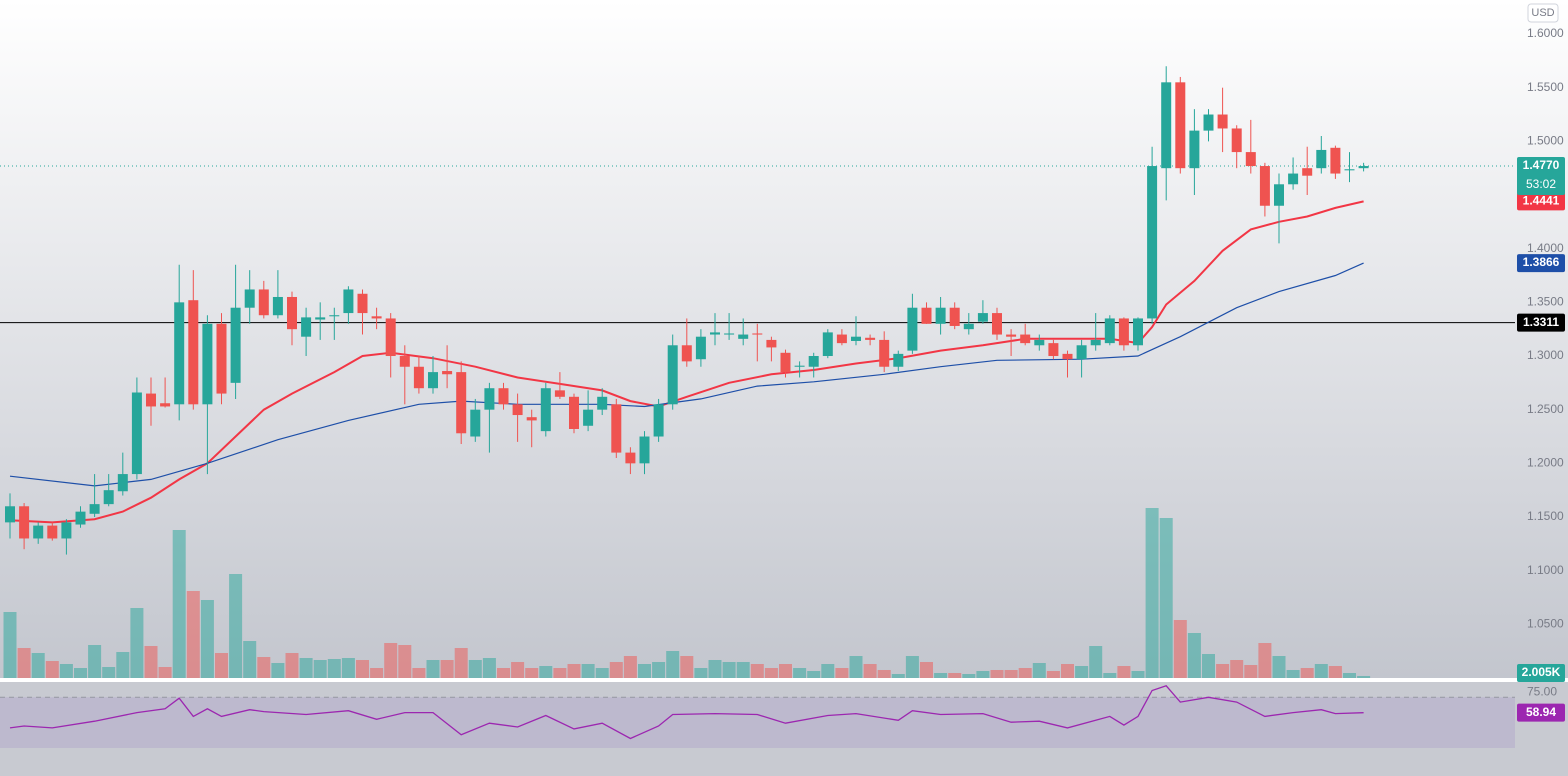 The width and height of the screenshot is (1568, 776). I want to click on rsi-band, so click(757, 722).